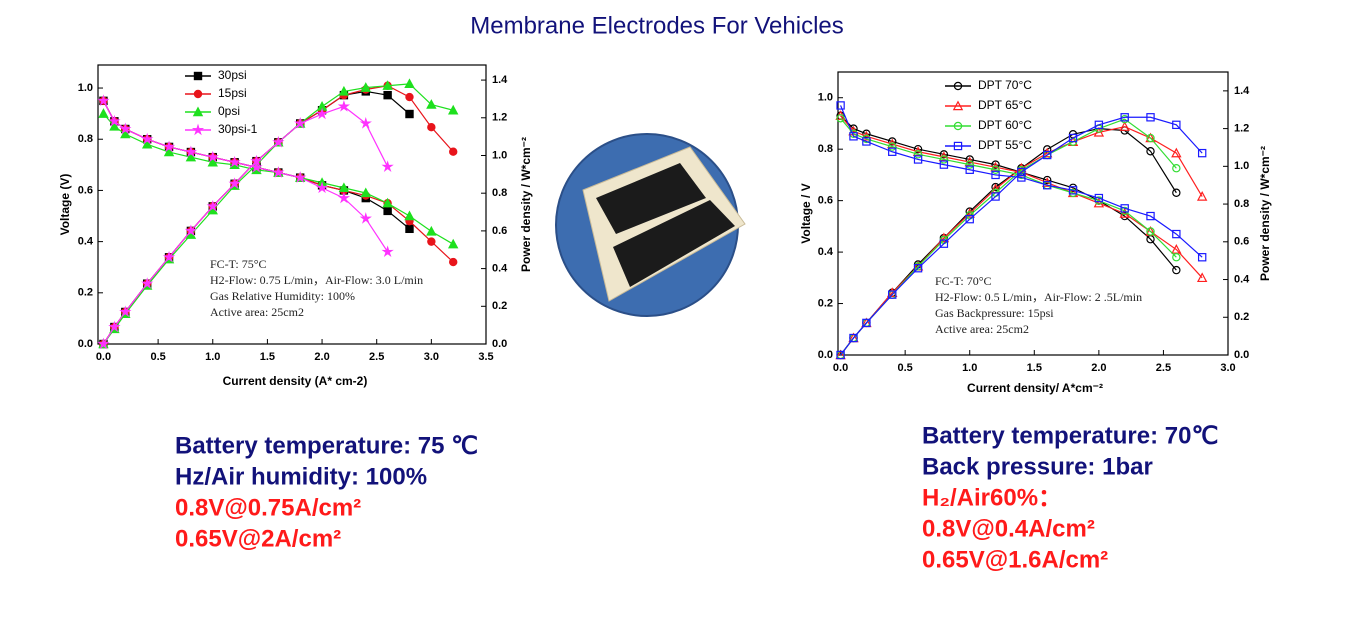  I want to click on note: 0.65V@2A/cm², so click(258, 538).